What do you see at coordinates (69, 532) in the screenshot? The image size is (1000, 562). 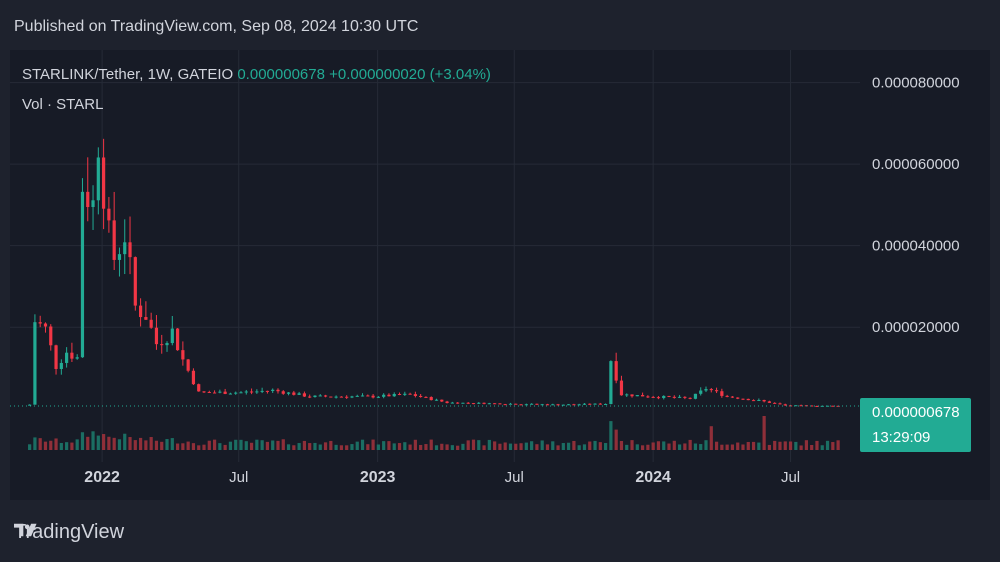 I see `brand: TradingView` at bounding box center [69, 532].